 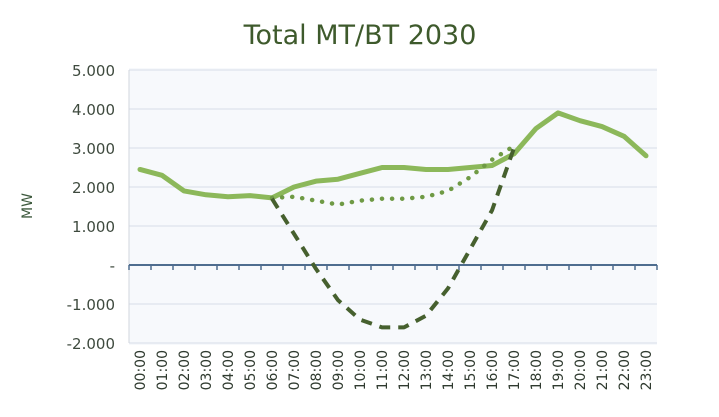 What do you see at coordinates (251, 370) in the screenshot?
I see `x-tick-label: 05:00` at bounding box center [251, 370].